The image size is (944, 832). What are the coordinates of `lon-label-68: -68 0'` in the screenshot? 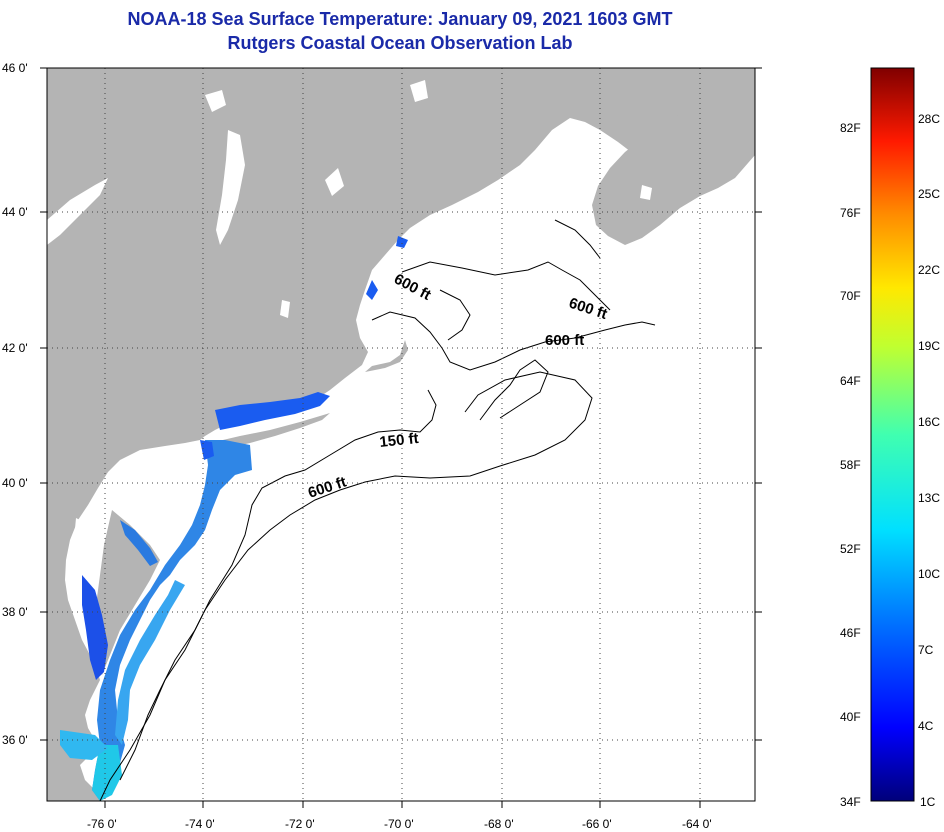 It's located at (499, 824).